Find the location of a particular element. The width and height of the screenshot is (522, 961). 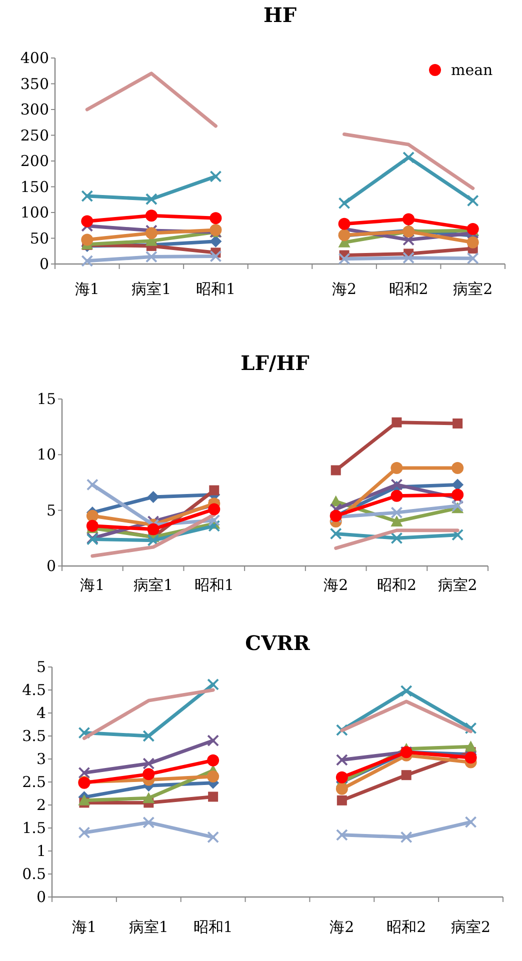

legend-label: mean is located at coordinates (472, 70).